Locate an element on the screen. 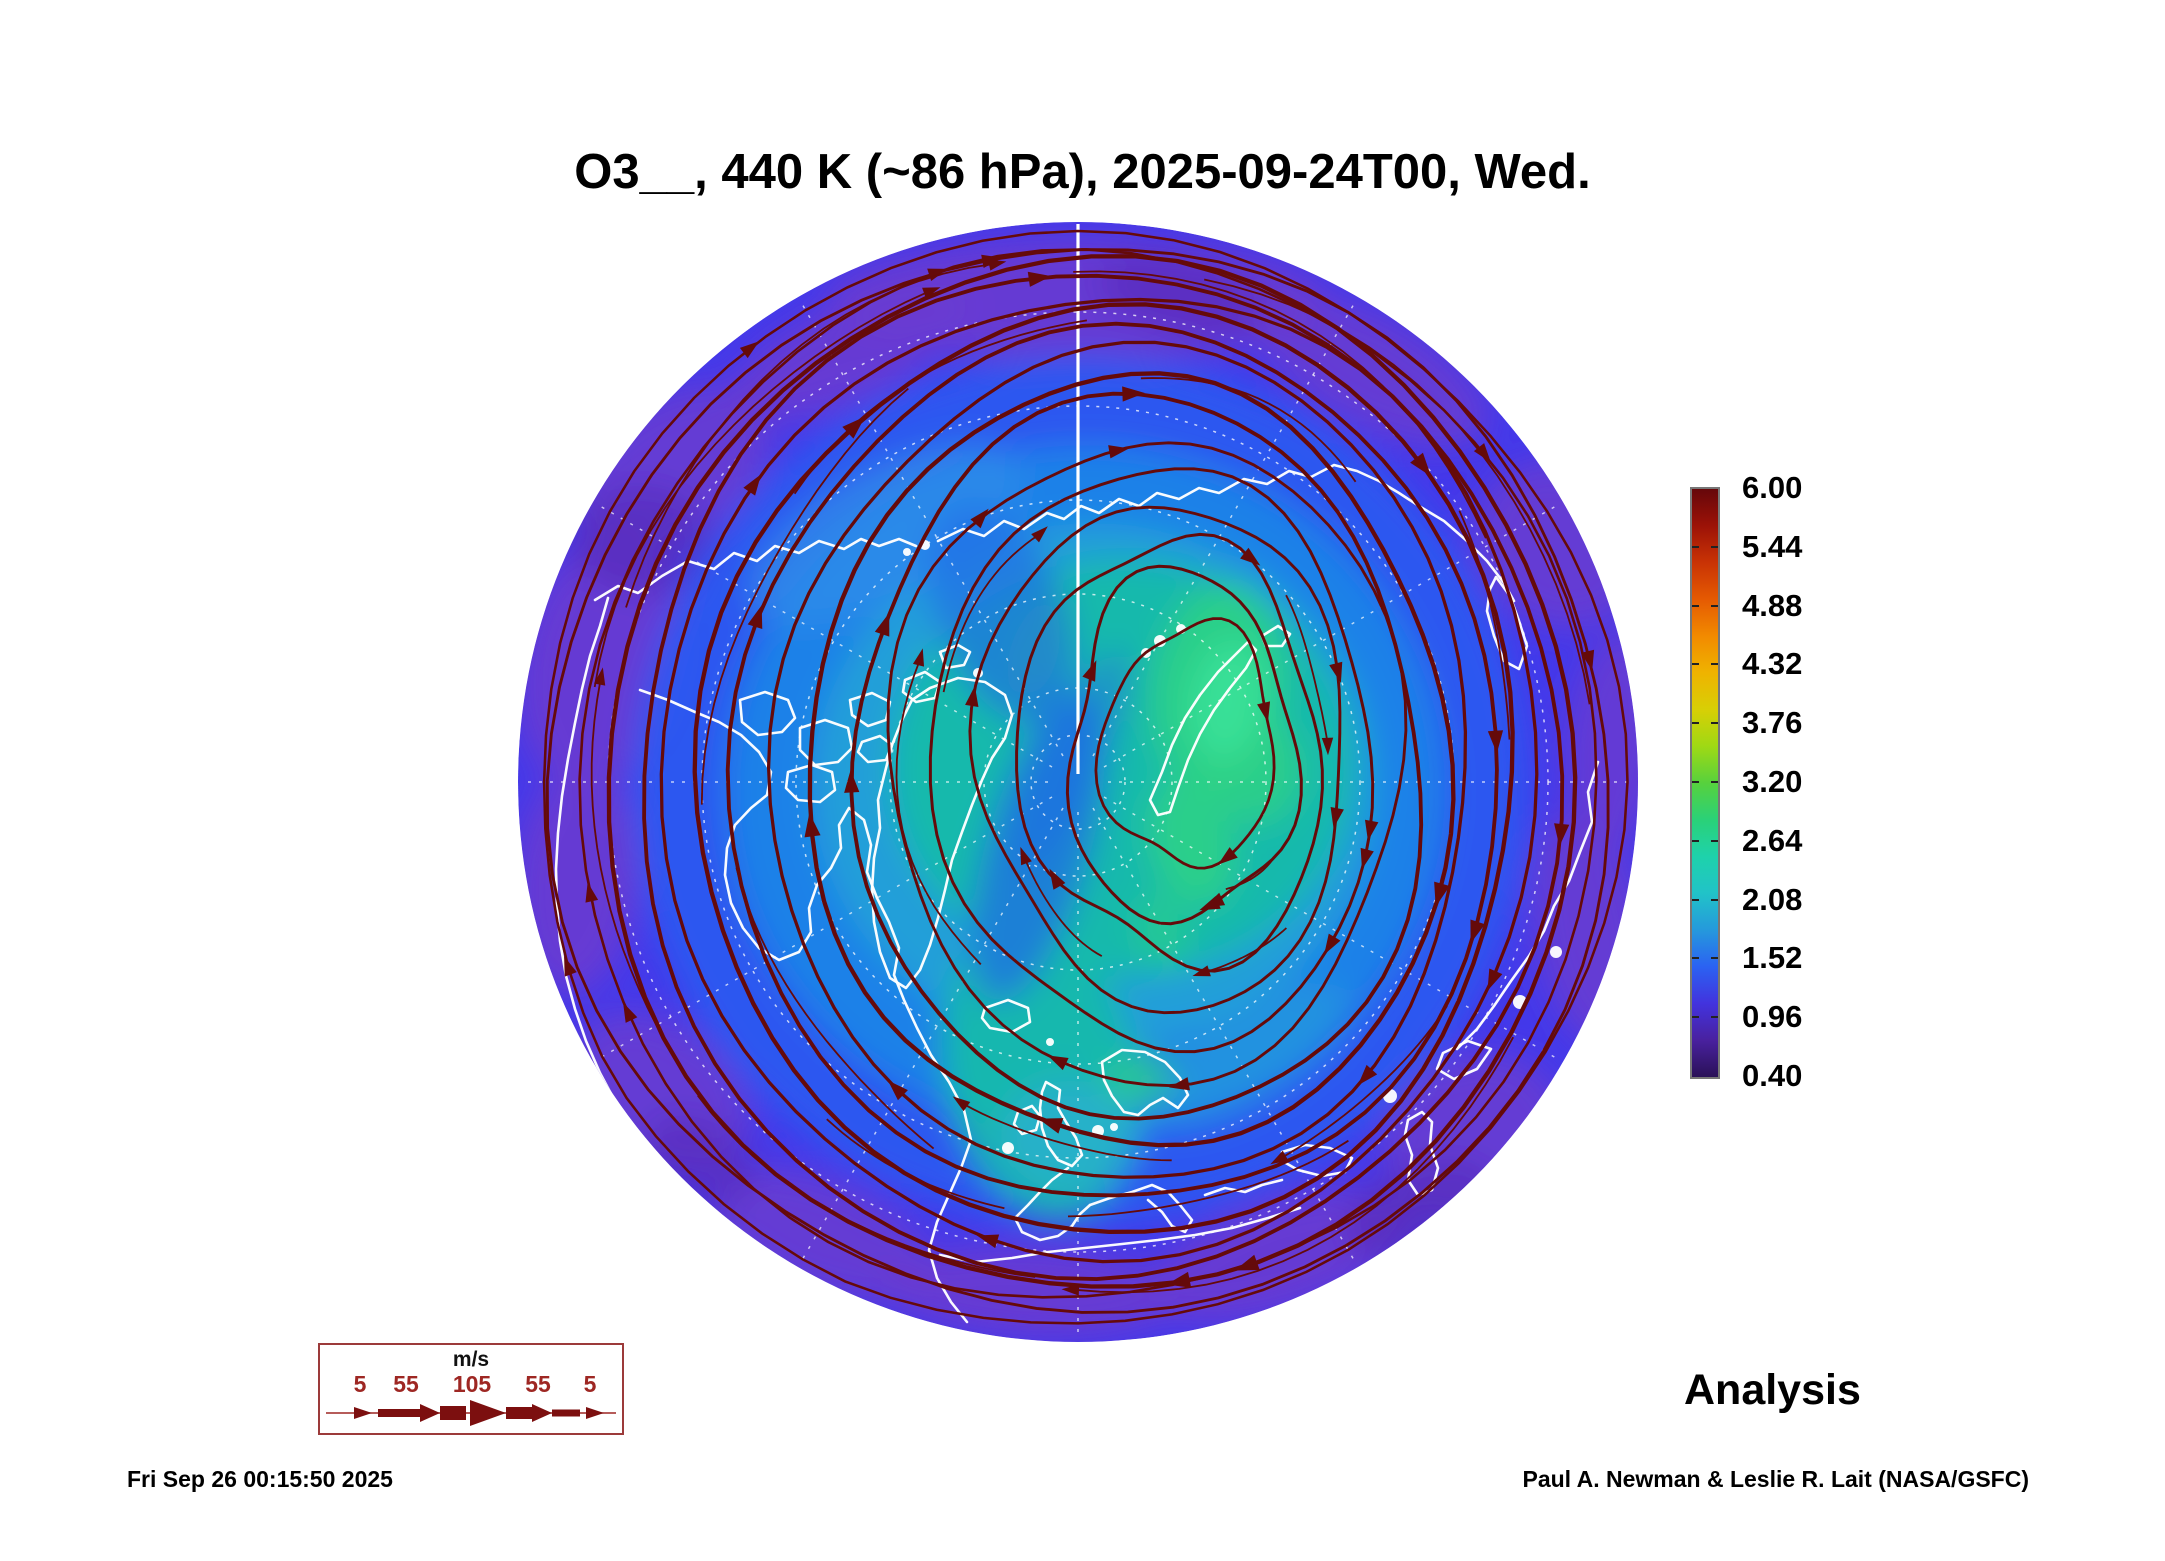  colorbar-label: 0.40 is located at coordinates (1772, 1075).